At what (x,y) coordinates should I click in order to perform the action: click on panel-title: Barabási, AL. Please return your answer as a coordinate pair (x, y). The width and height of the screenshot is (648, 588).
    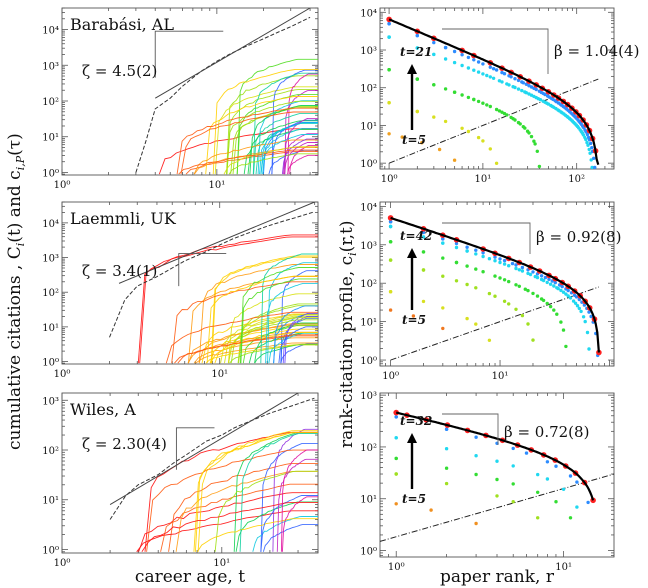
    Looking at the image, I should click on (122, 24).